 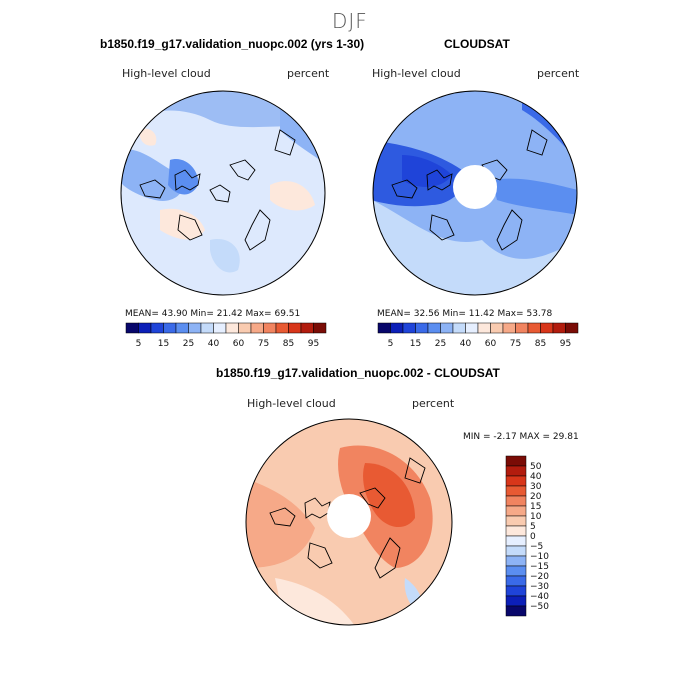 What do you see at coordinates (433, 403) in the screenshot?
I see `diff-units-label: percent` at bounding box center [433, 403].